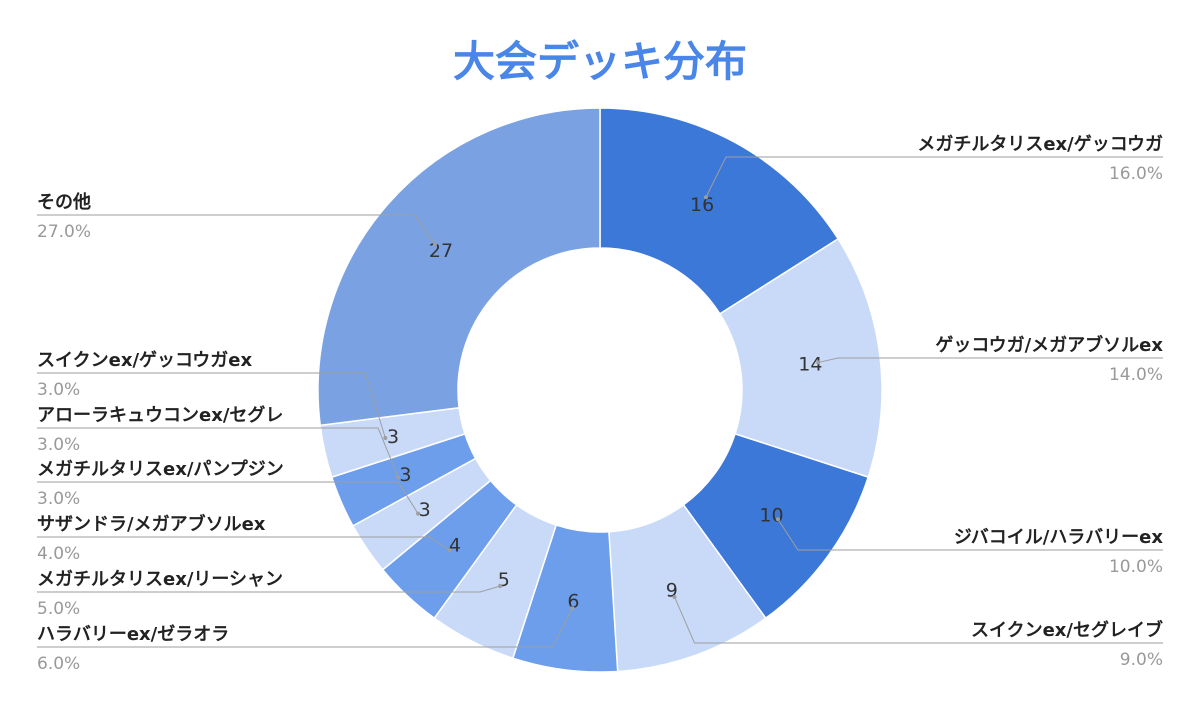  What do you see at coordinates (160, 469) in the screenshot?
I see `slice-name-label: メガチルタリスex/パンプジン` at bounding box center [160, 469].